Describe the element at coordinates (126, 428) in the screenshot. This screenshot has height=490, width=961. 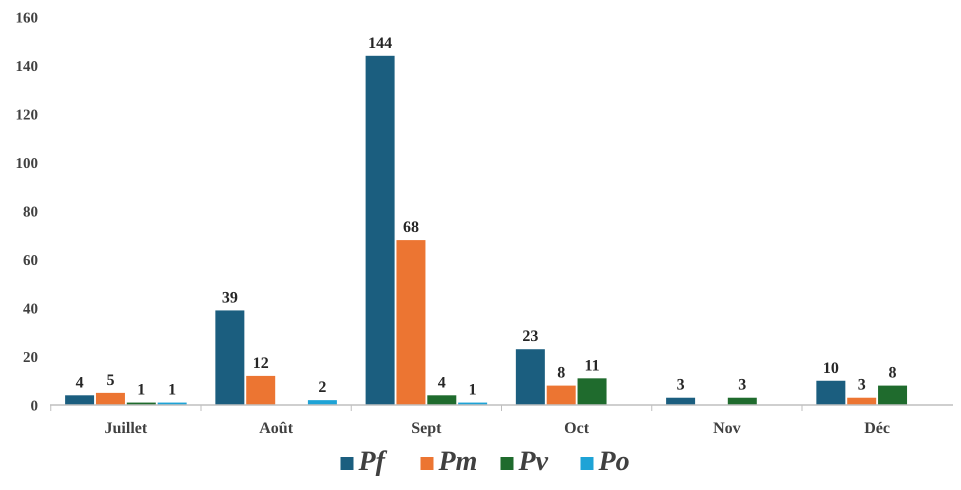
I see `x-tick-label: Juillet` at that location.